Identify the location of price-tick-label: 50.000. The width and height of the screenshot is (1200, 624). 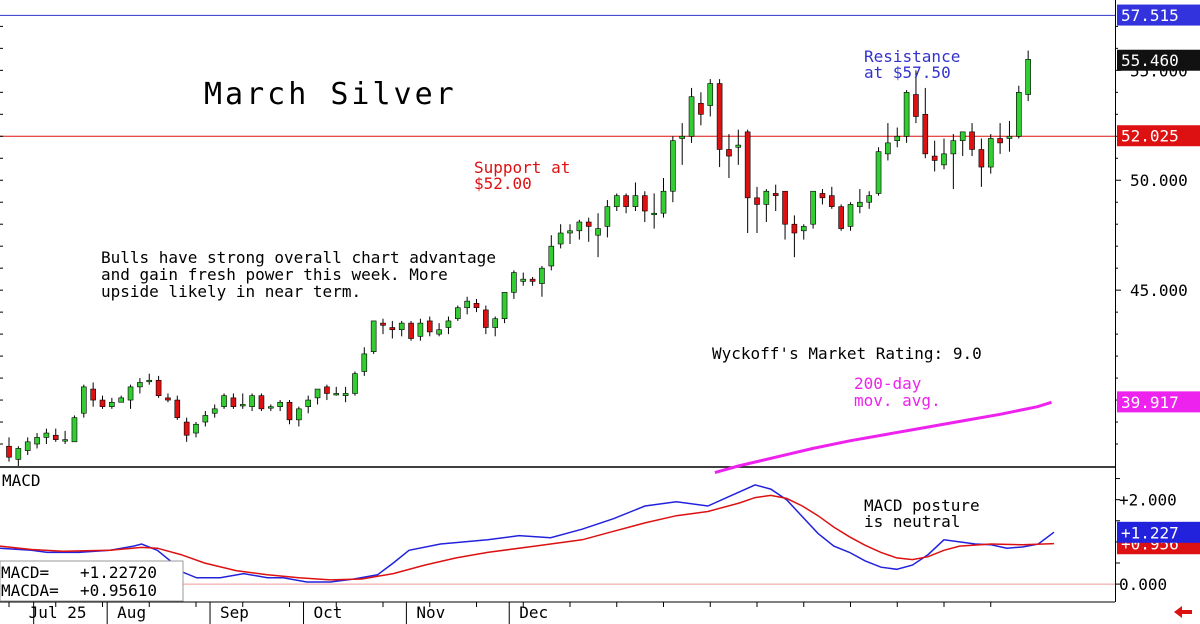
(1159, 180).